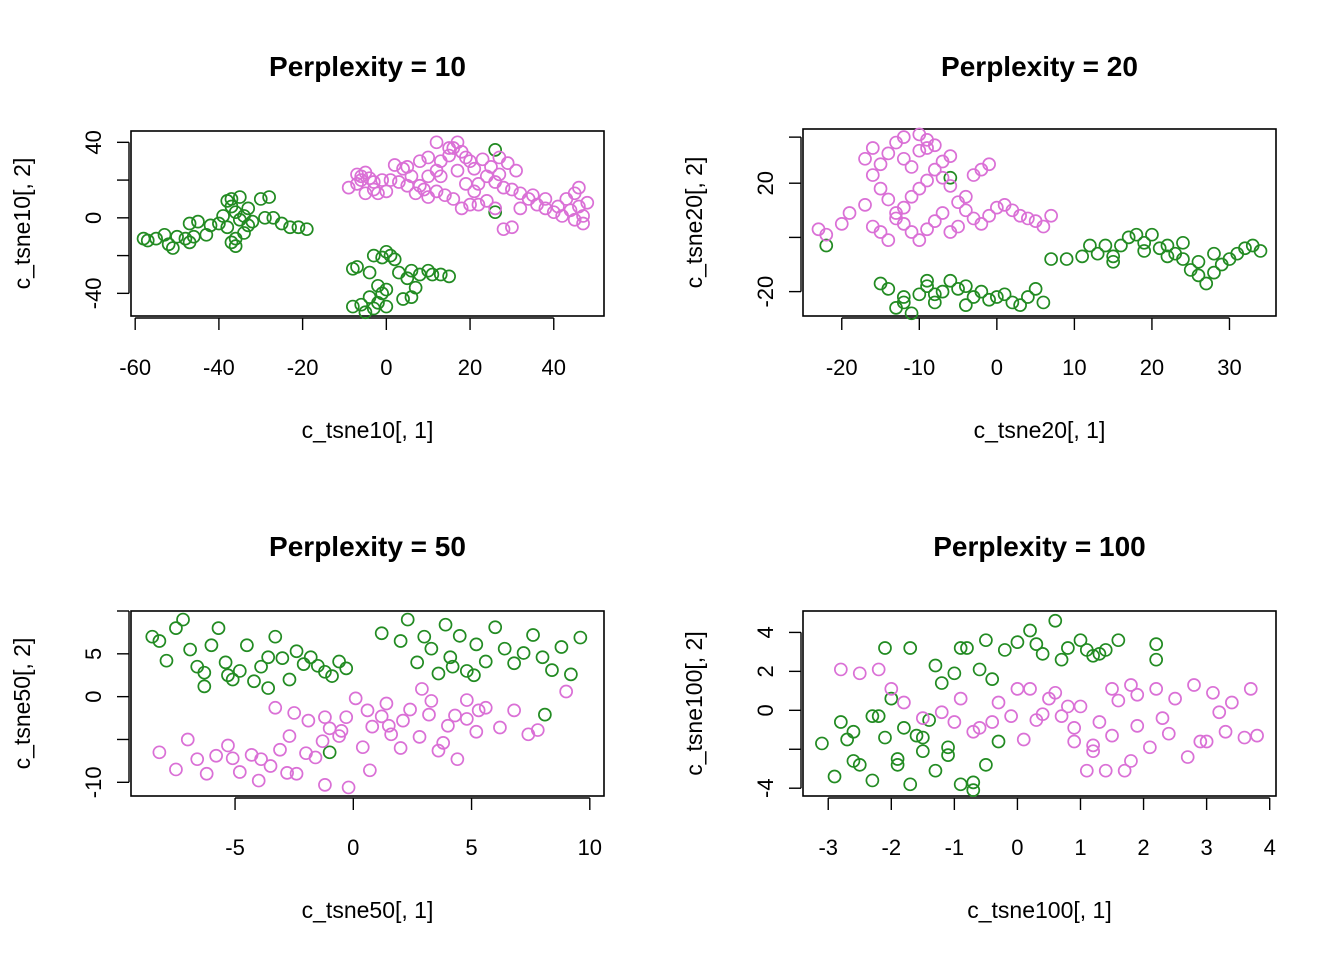 This screenshot has height=960, width=1344. What do you see at coordinates (93, 654) in the screenshot?
I see `y-tick-label: 5` at bounding box center [93, 654].